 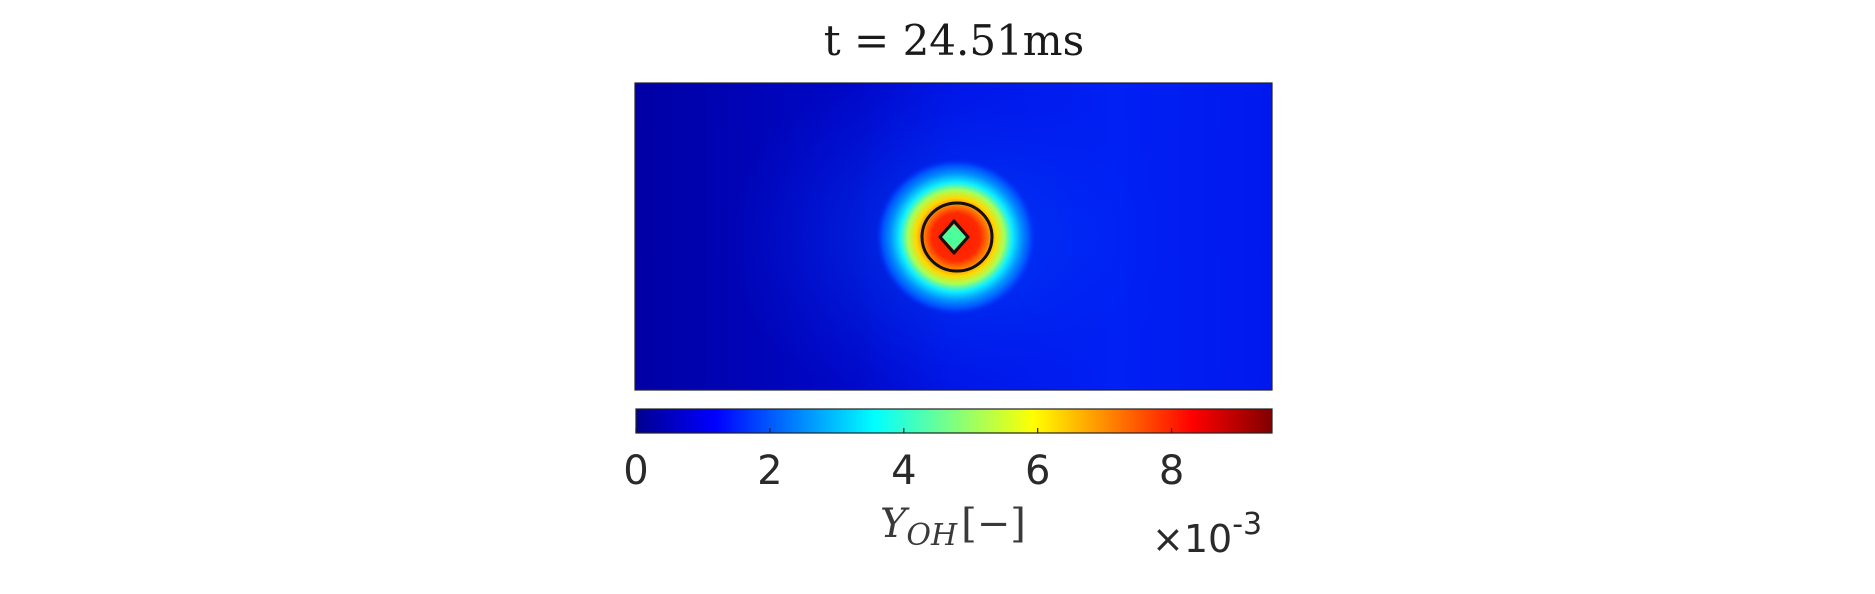 I want to click on chart-title: t = 24.51ms, so click(x=954, y=40).